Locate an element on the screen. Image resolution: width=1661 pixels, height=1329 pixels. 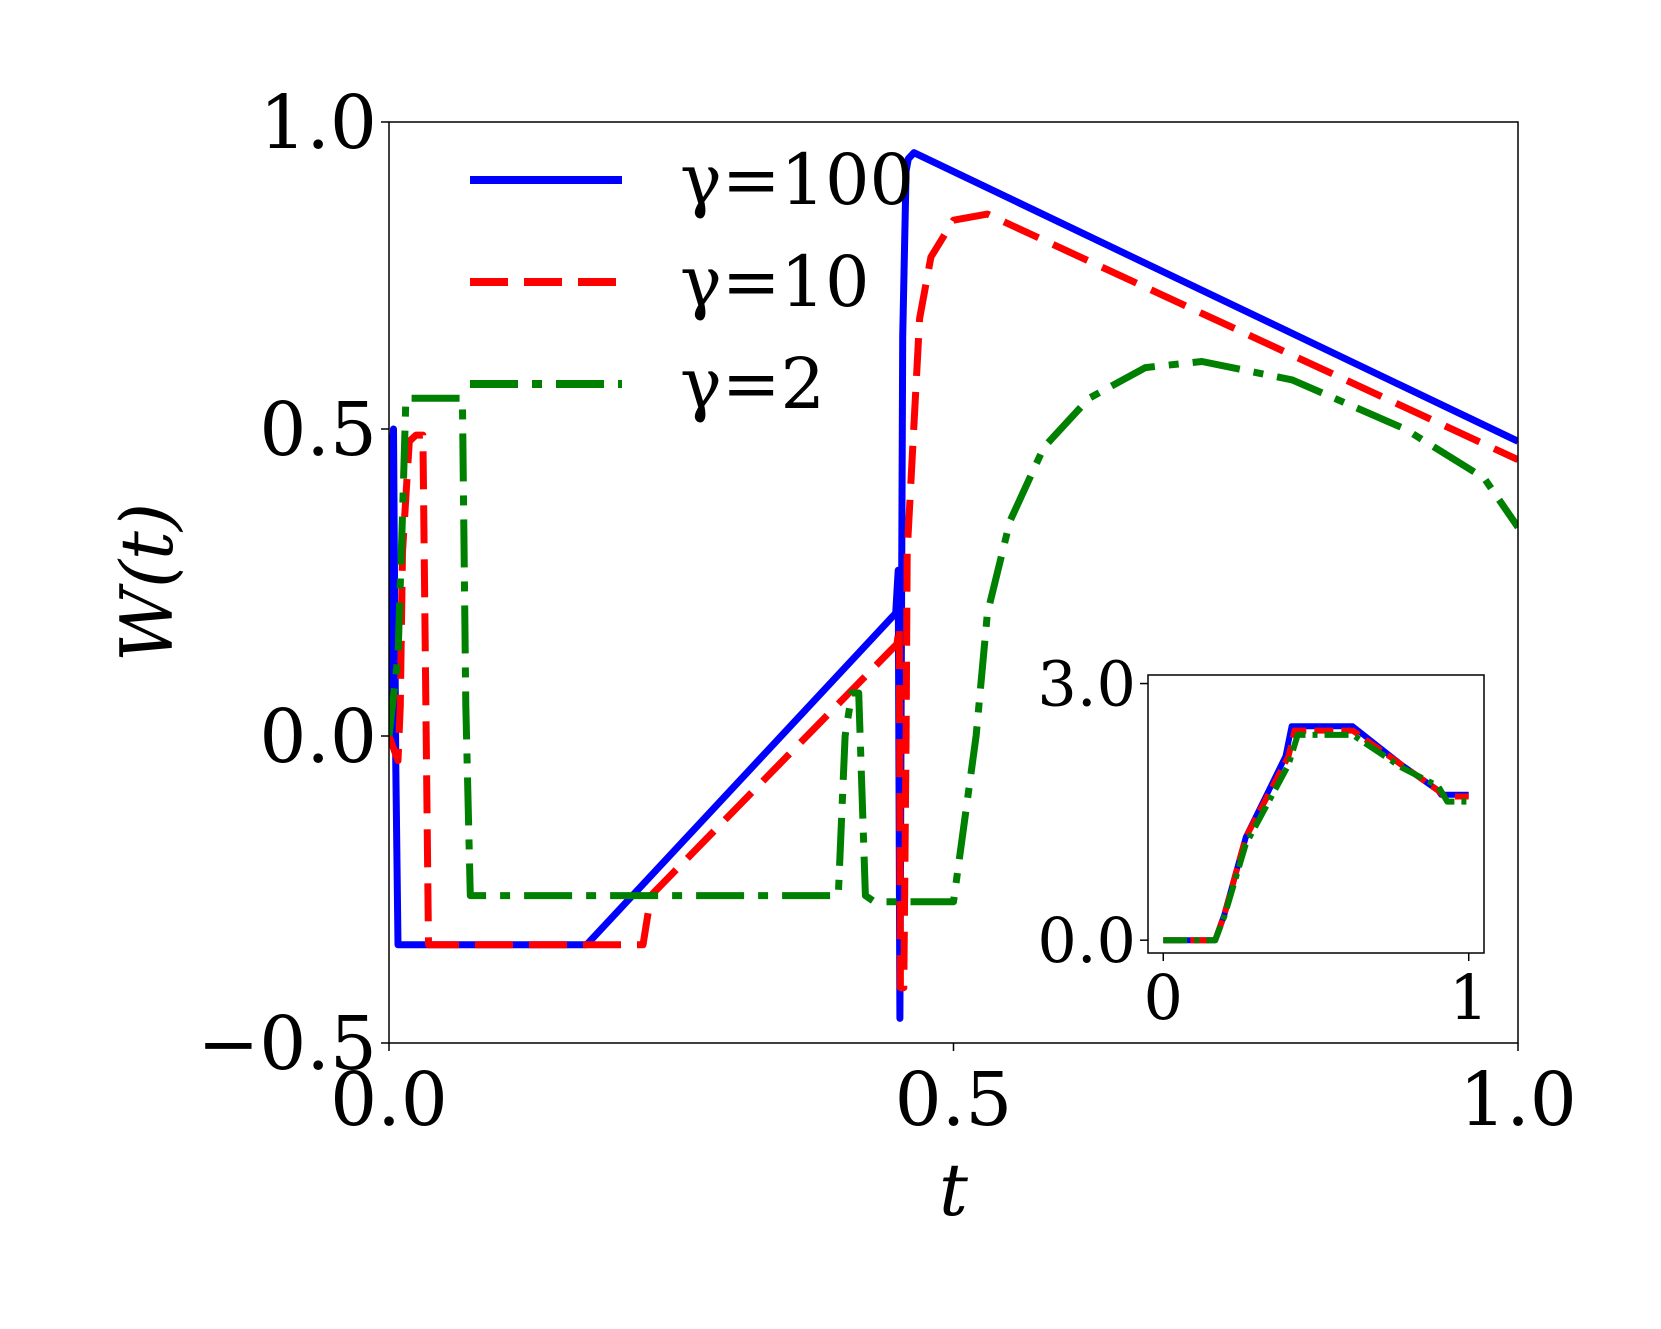
legend-entry-3: γ=2 is located at coordinates (647, 384).